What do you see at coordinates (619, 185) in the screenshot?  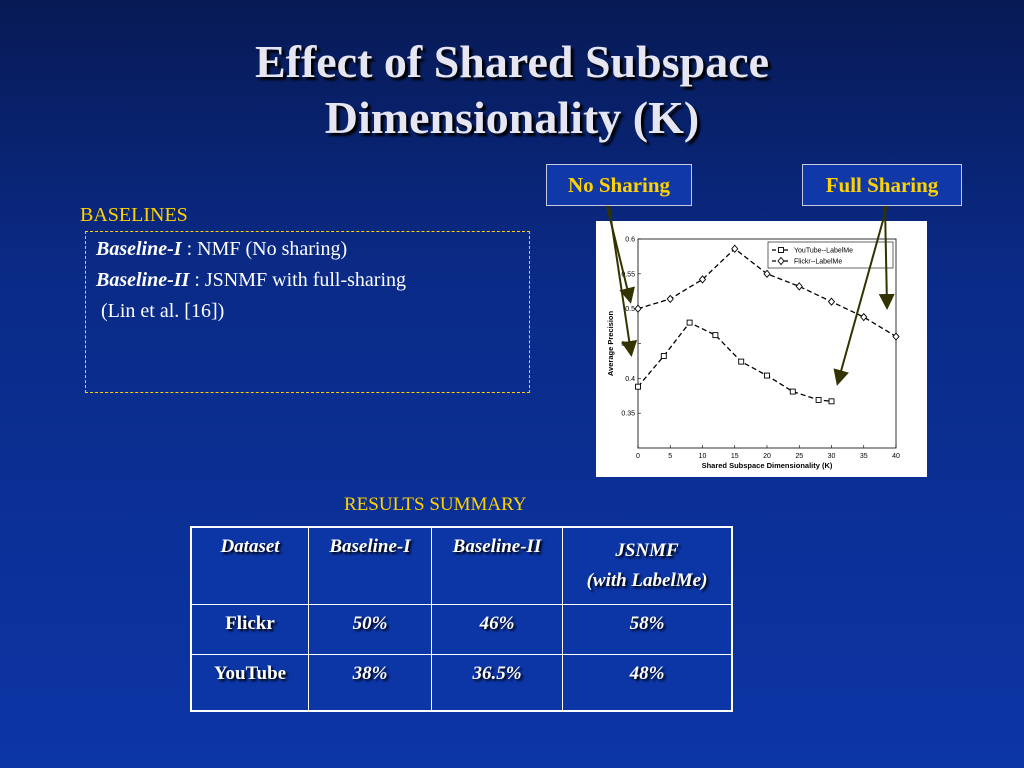 I see `no-sharing-callout: No Sharing` at bounding box center [619, 185].